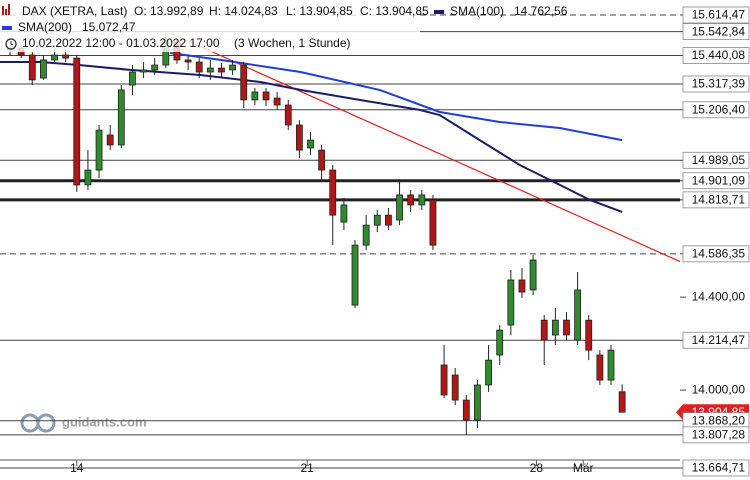 The height and width of the screenshot is (480, 750). What do you see at coordinates (719, 160) in the screenshot?
I see `level-label: 14.989,05` at bounding box center [719, 160].